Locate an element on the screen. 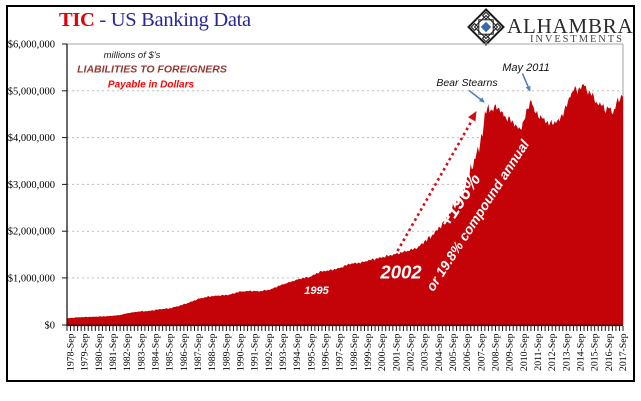 The height and width of the screenshot is (401, 641). svg-text: 2011-Sep is located at coordinates (538, 351).